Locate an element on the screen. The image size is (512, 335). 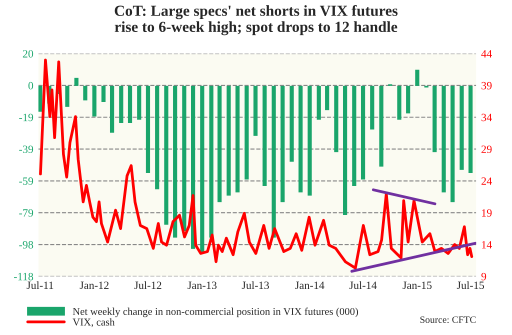
y-tick-label: -59 is located at coordinates (26, 181).